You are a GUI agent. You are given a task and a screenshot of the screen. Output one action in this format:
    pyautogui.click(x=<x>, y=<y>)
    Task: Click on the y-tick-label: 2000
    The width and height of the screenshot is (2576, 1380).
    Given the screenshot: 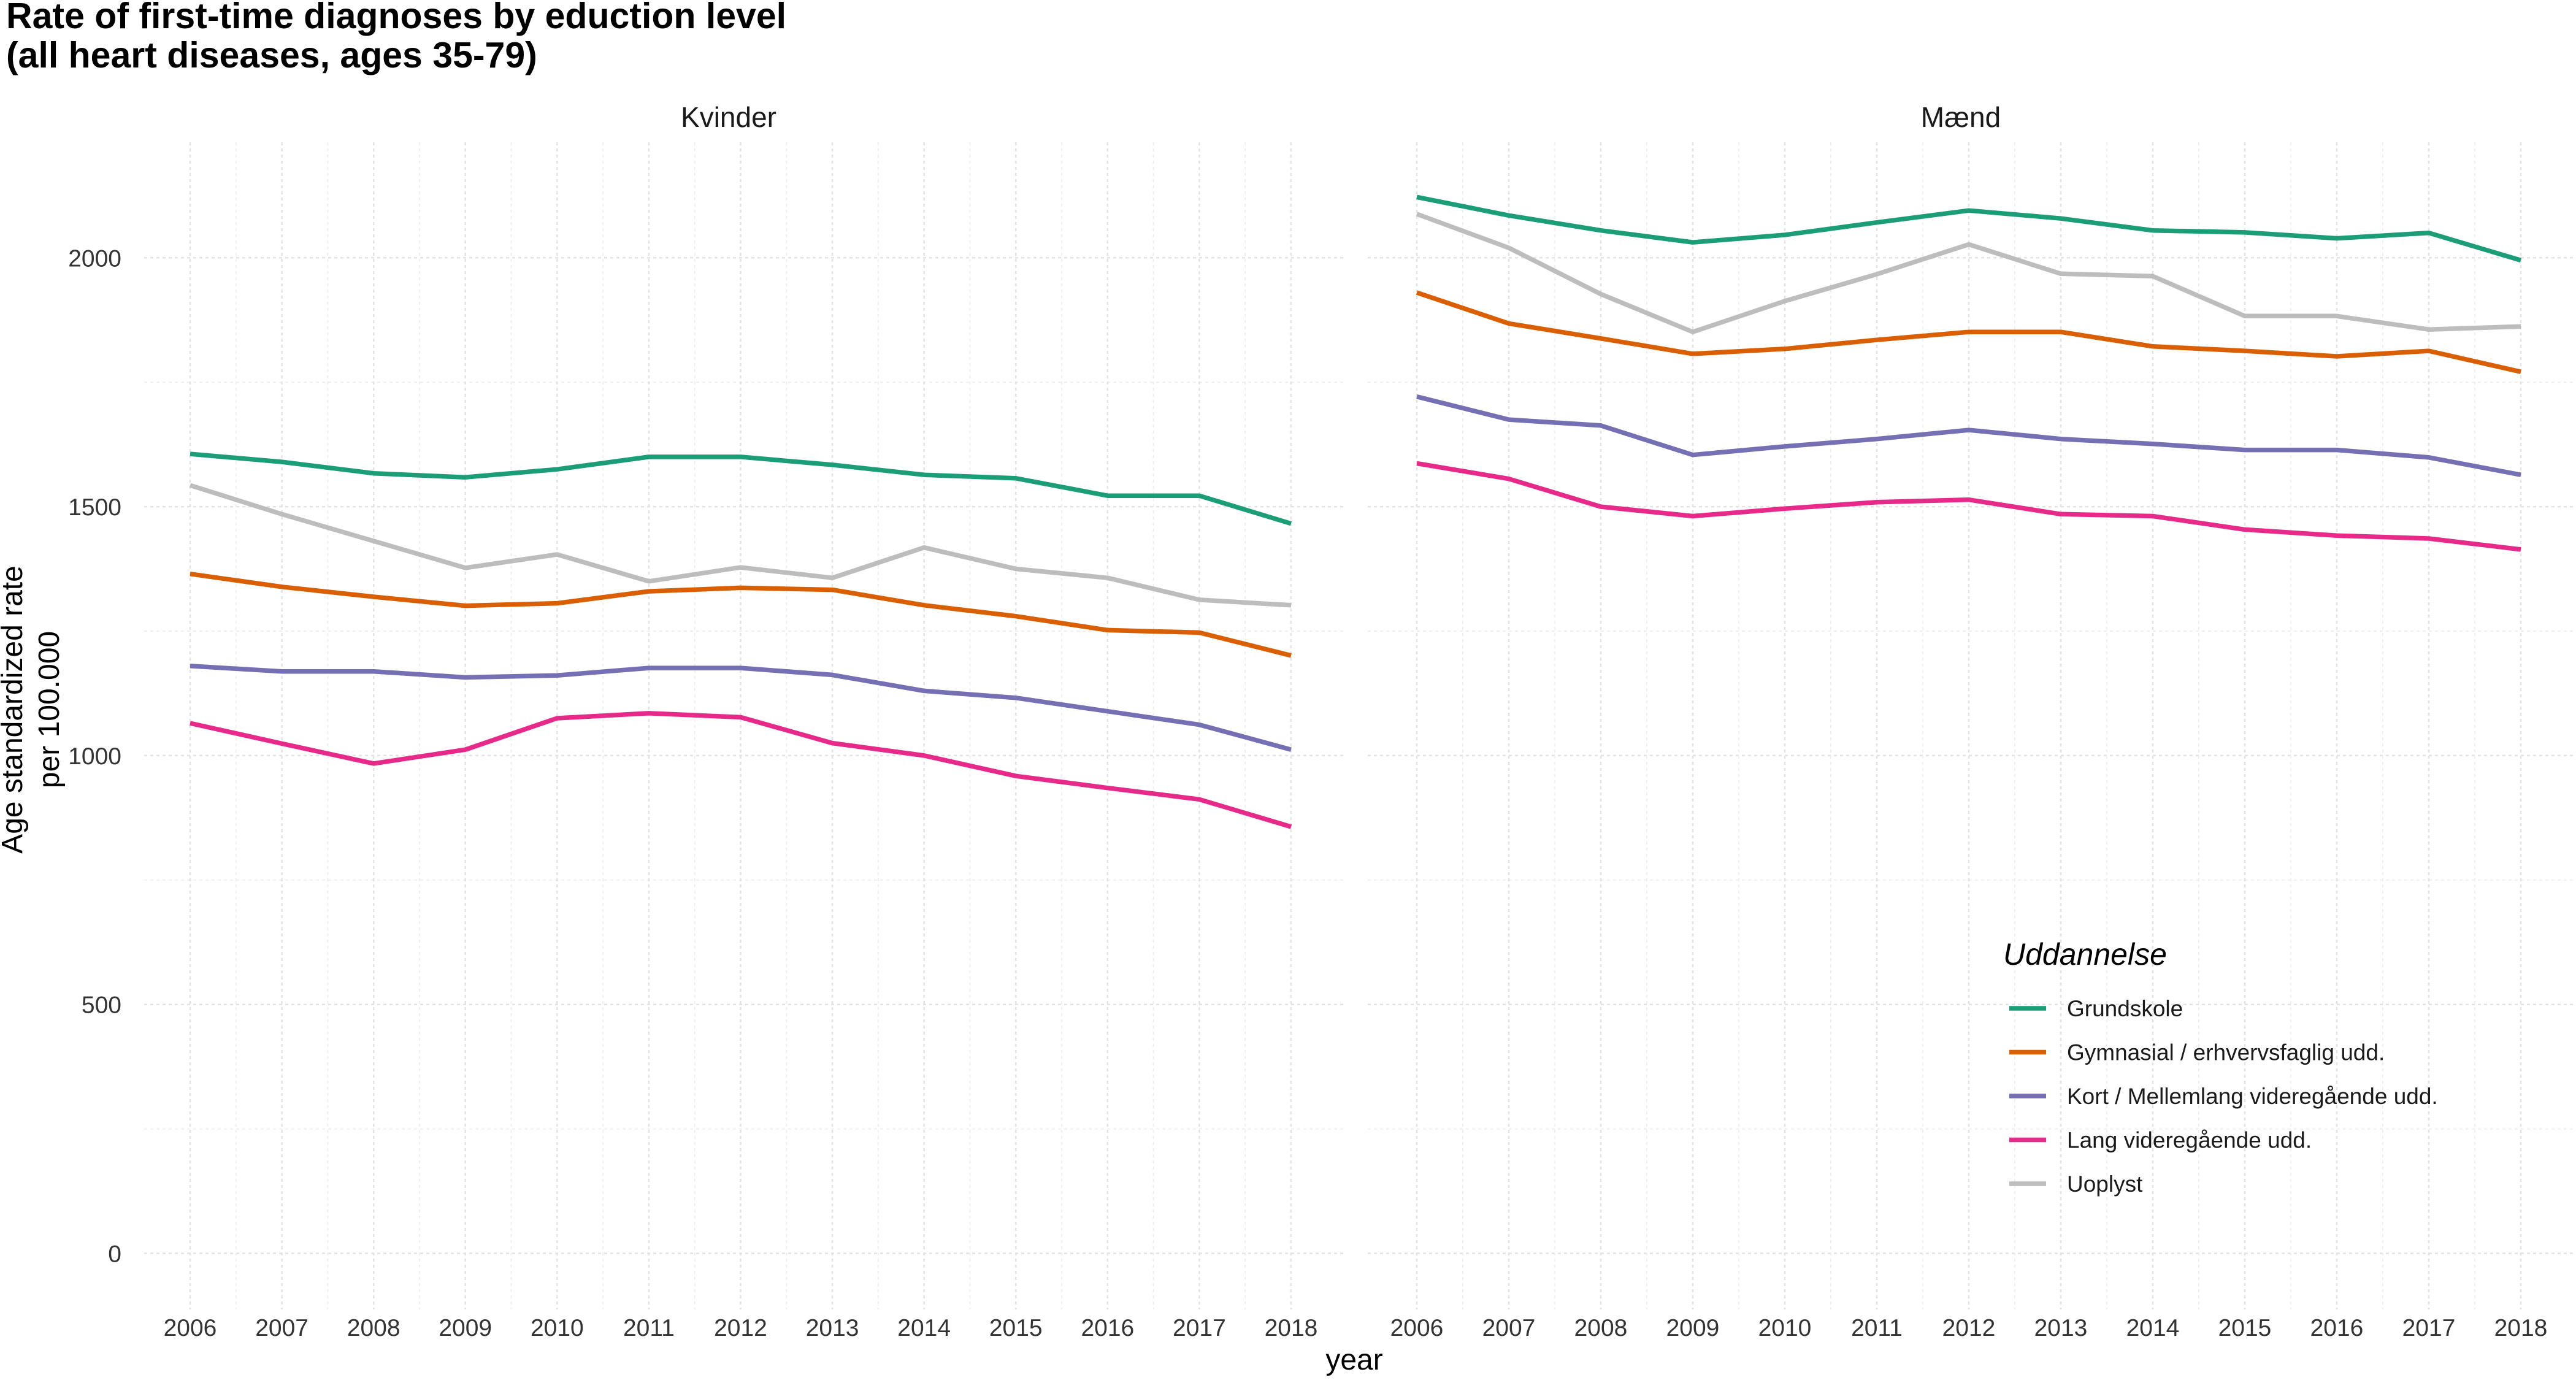 What is the action you would take?
    pyautogui.click(x=94, y=258)
    